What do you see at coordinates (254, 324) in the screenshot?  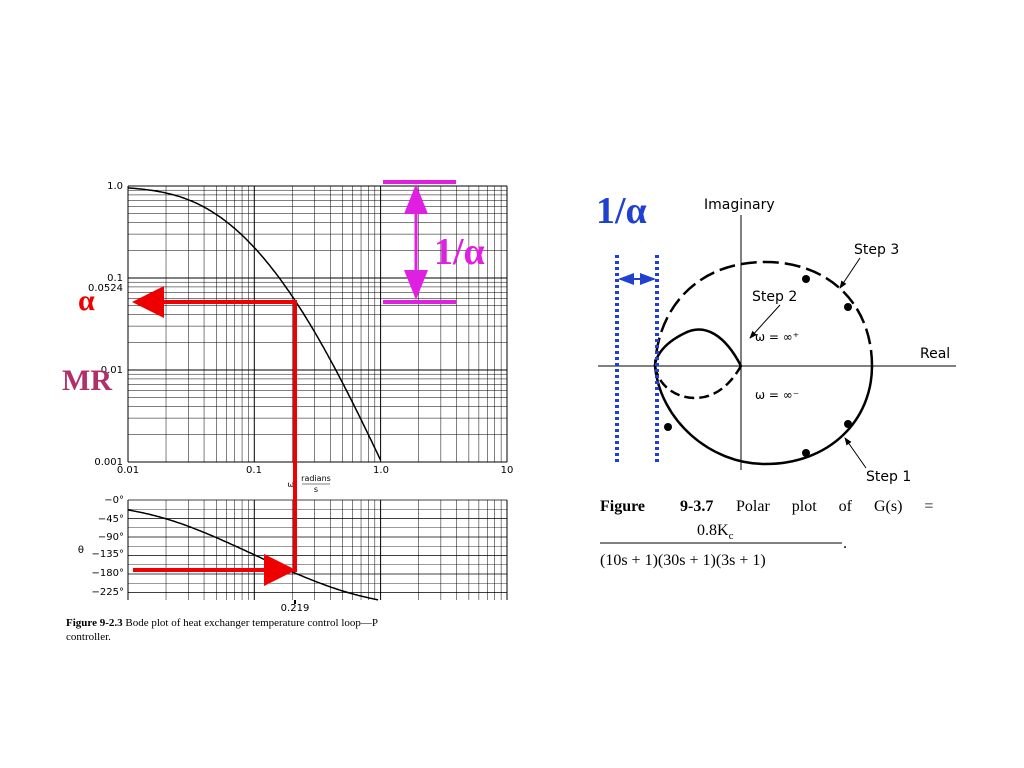 I see `magnitude-curve` at bounding box center [254, 324].